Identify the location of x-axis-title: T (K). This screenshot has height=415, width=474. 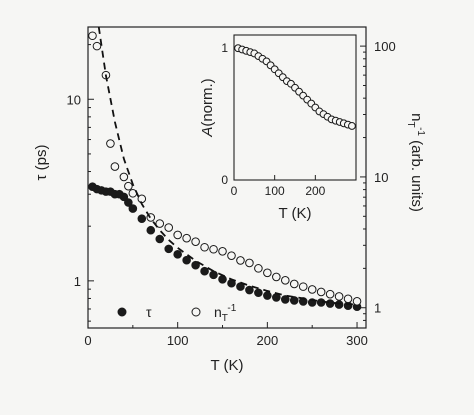
(226, 365).